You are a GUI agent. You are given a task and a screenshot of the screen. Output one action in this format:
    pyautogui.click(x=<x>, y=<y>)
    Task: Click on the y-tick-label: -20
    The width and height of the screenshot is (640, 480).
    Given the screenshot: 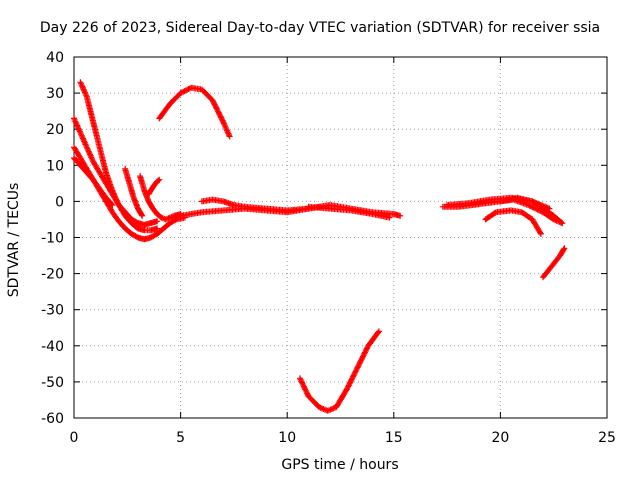 What is the action you would take?
    pyautogui.click(x=52, y=275)
    